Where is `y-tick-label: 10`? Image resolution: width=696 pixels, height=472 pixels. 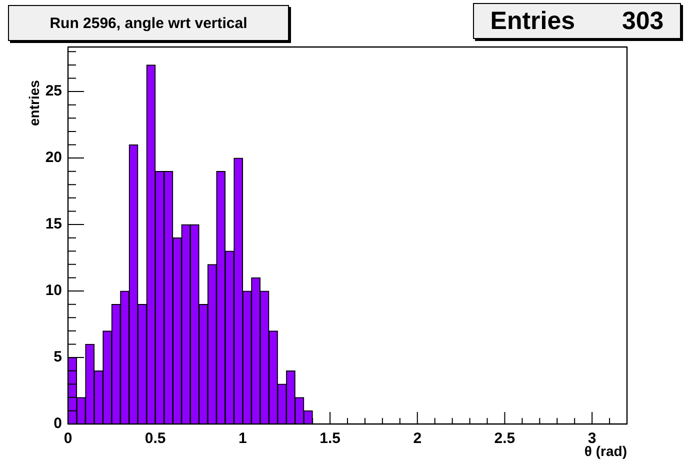
y-tick-label: 10 is located at coordinates (53, 291).